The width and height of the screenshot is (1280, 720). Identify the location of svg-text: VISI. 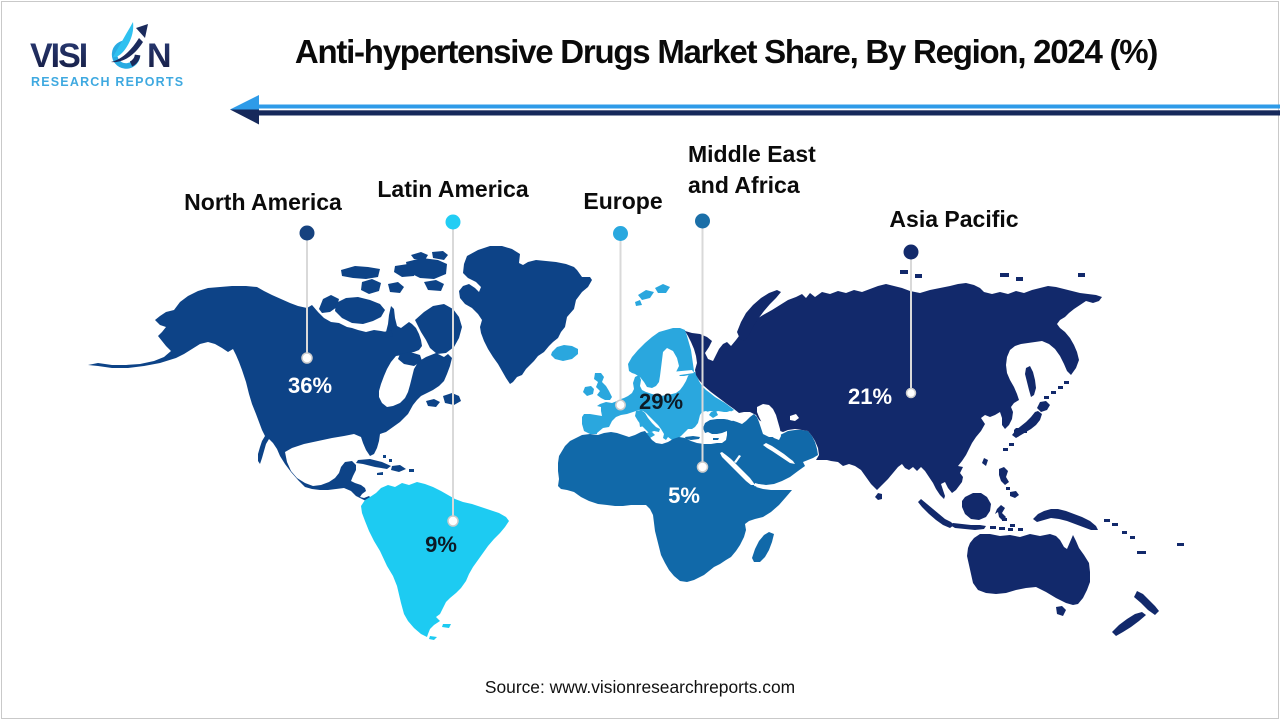
(58, 56).